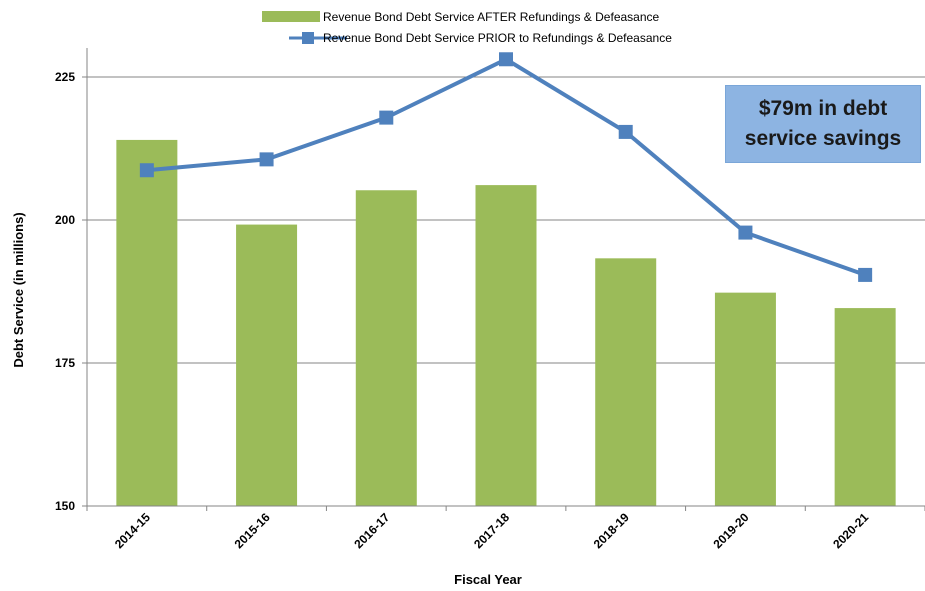 The image size is (925, 591). What do you see at coordinates (308, 38) in the screenshot?
I see `legend-line-marker` at bounding box center [308, 38].